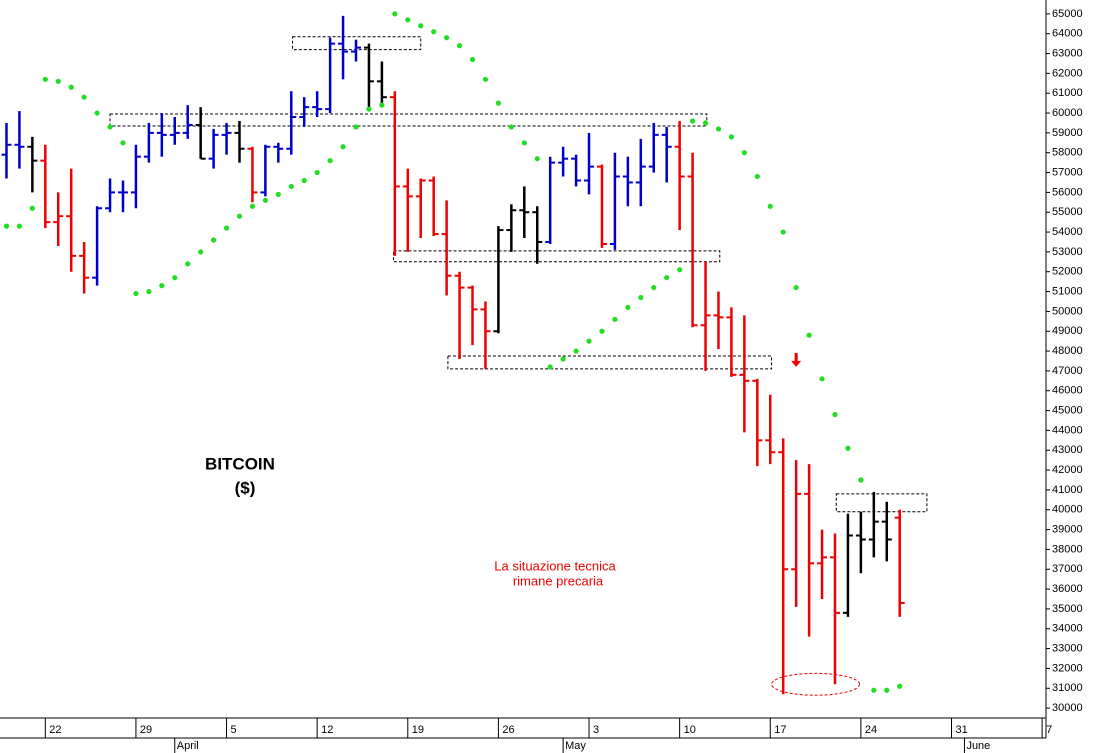  Describe the element at coordinates (1067, 192) in the screenshot. I see `y-tick-label: 56000` at that location.